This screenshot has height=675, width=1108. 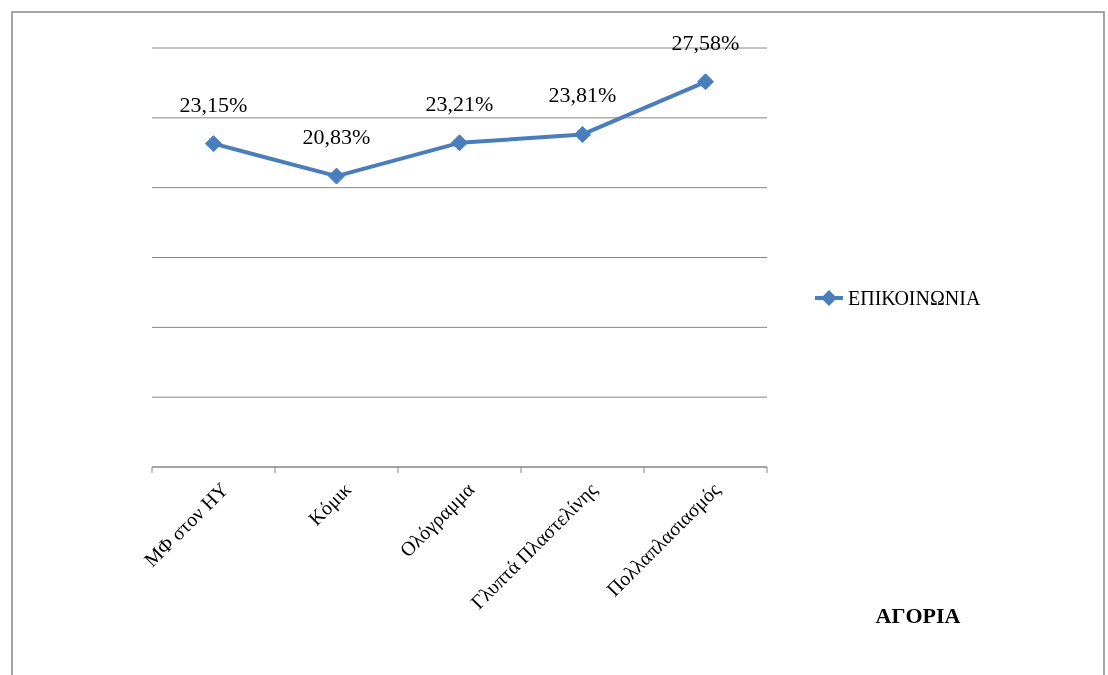 What do you see at coordinates (213, 104) in the screenshot?
I see `data-label: 23,15%` at bounding box center [213, 104].